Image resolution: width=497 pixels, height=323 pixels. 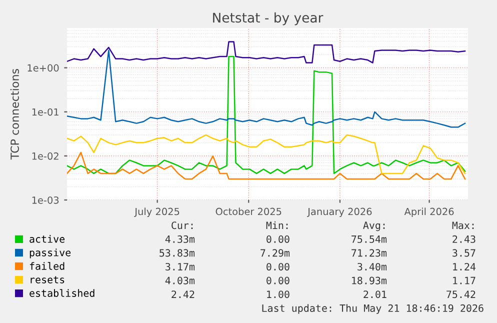 I want to click on text: 71.23m, so click(x=369, y=253).